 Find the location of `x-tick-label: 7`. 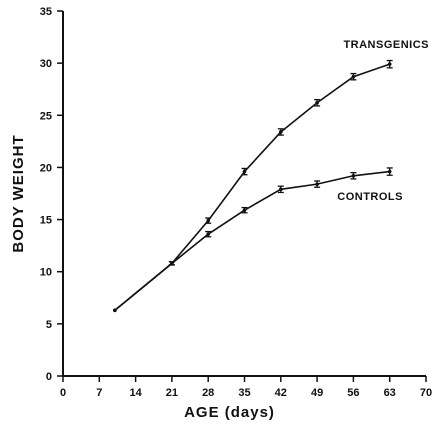

x-tick-label: 7 is located at coordinates (99, 393).